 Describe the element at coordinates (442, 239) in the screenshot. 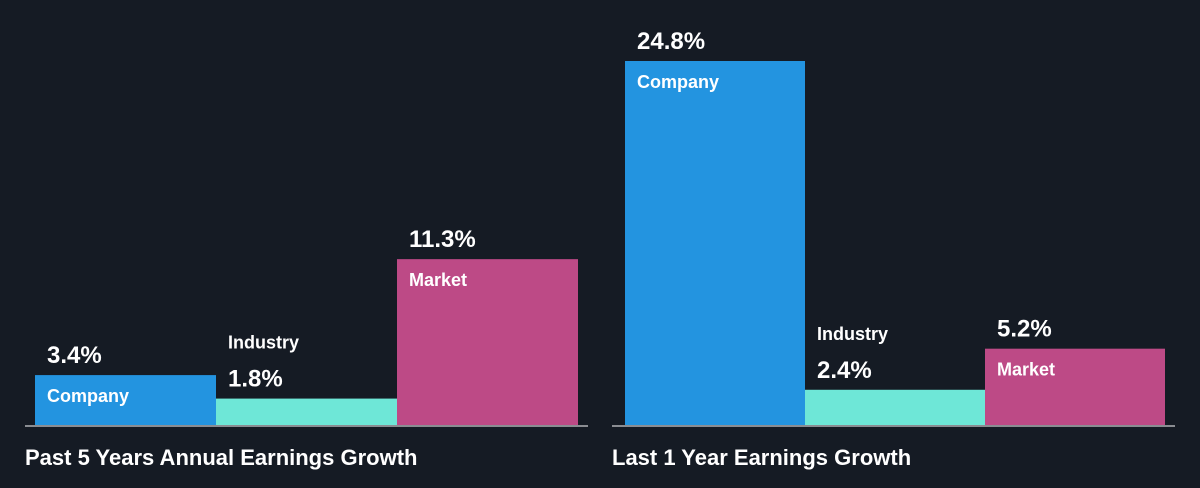

I see `market-value-label: 11.3%` at that location.